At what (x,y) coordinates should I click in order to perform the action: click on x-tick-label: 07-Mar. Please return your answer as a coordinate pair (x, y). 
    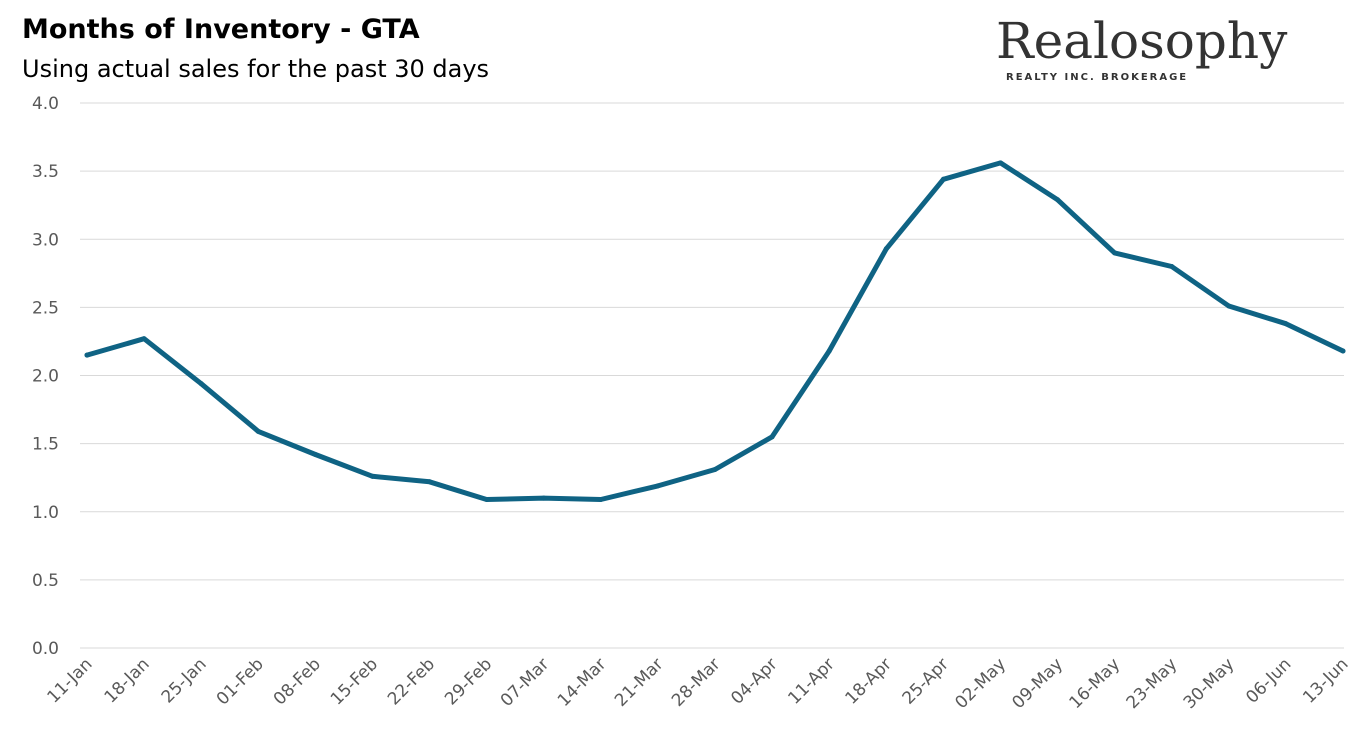
    Looking at the image, I should click on (525, 682).